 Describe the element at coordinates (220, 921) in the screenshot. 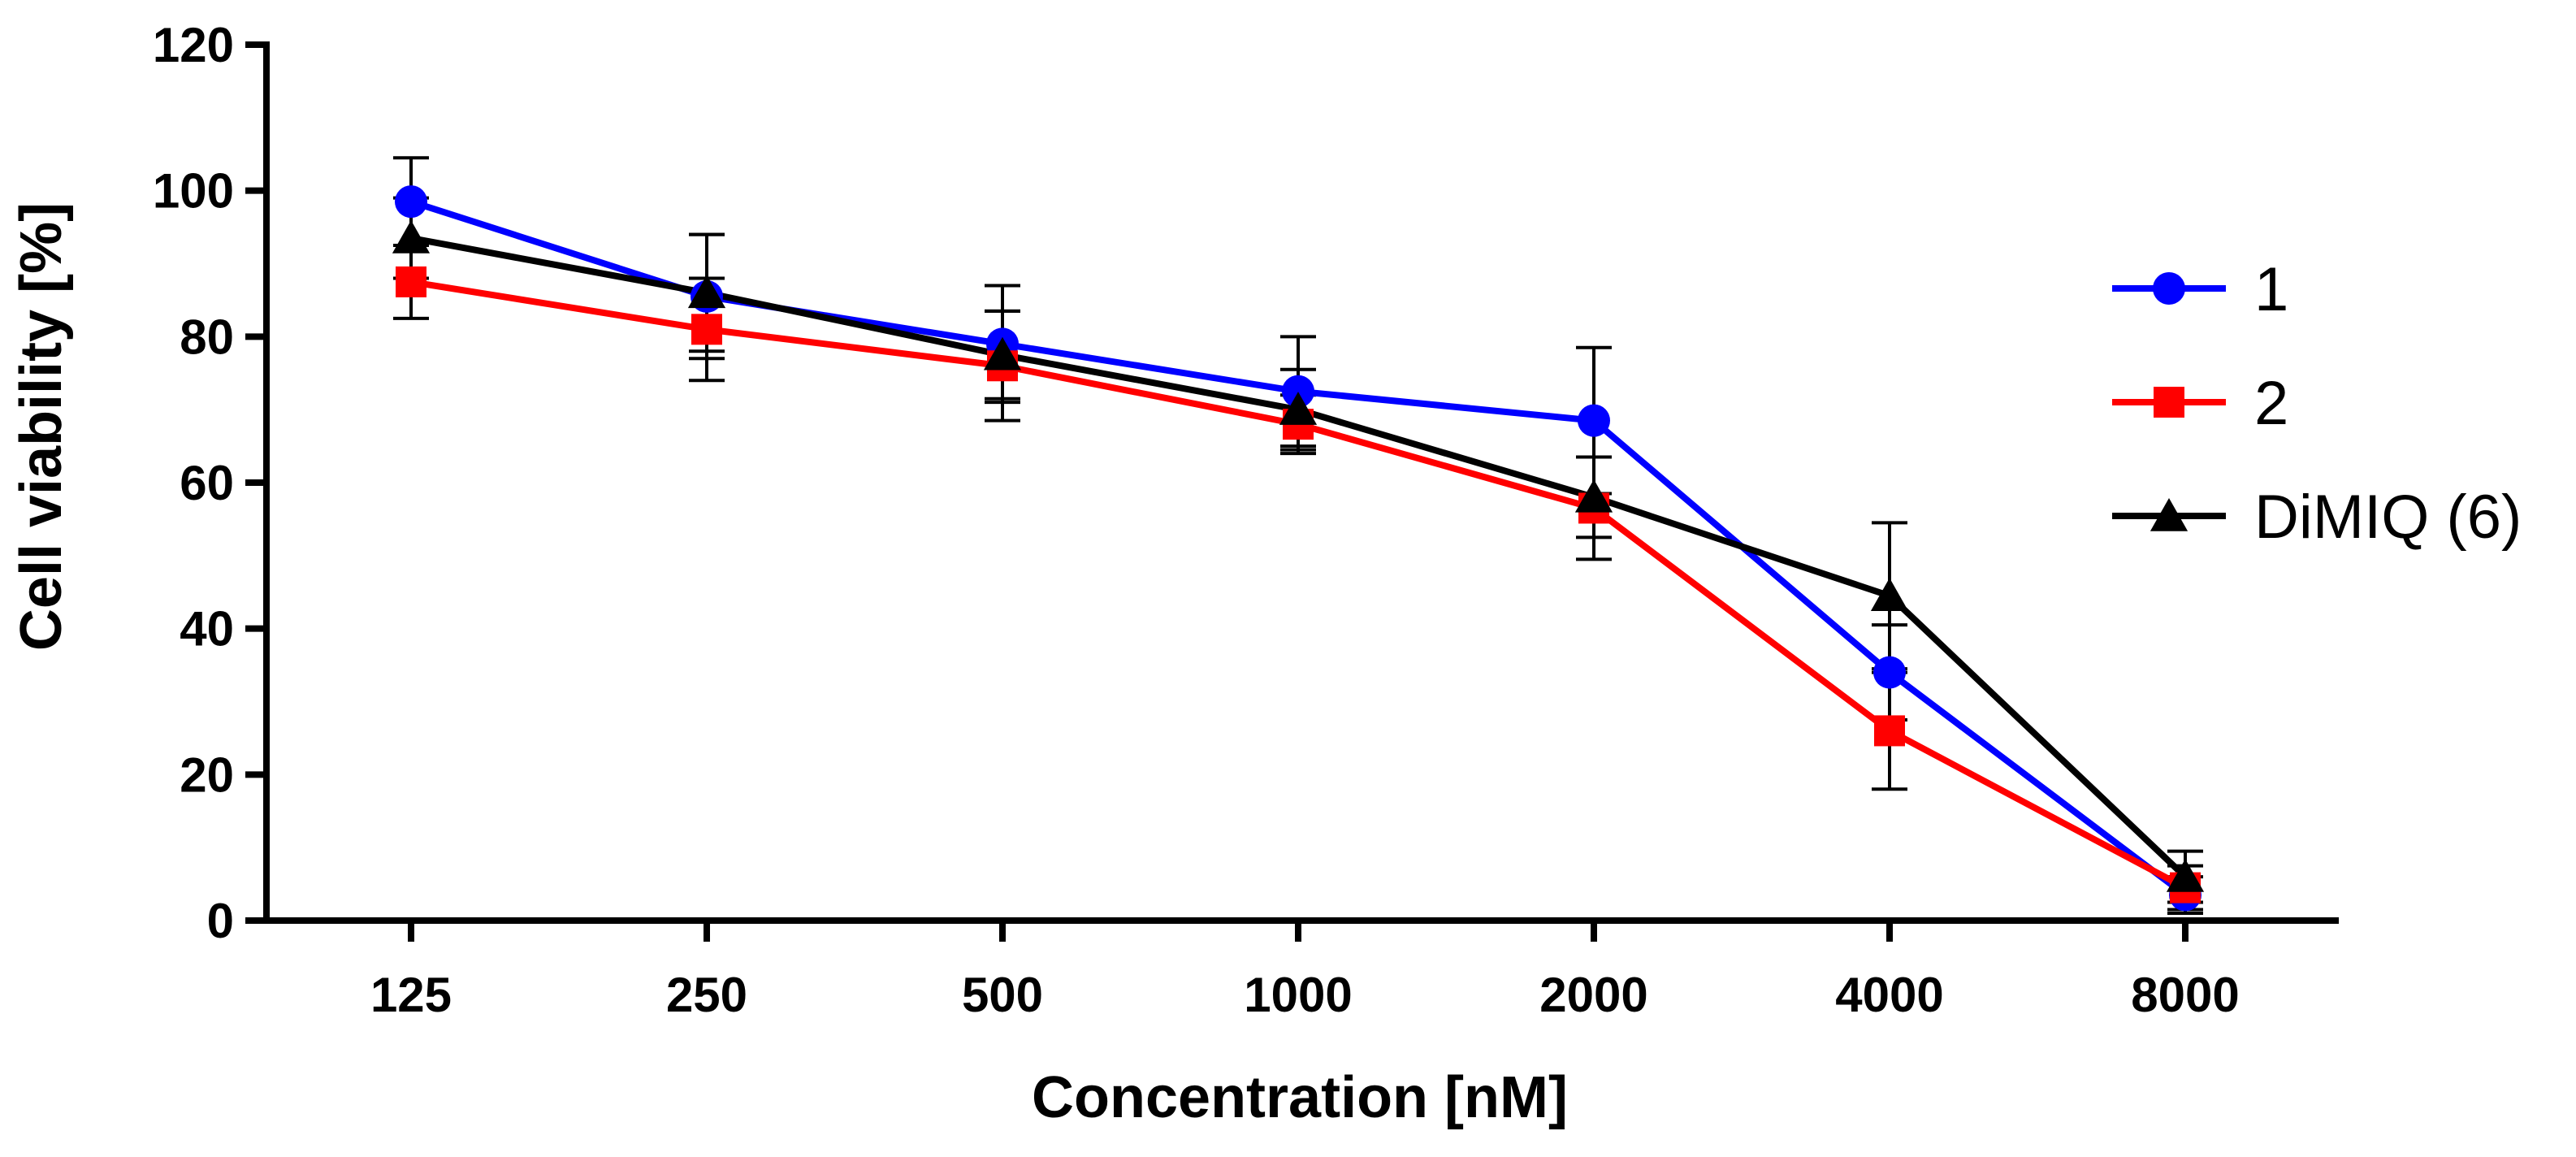

I see `y-tick-label: 0` at that location.